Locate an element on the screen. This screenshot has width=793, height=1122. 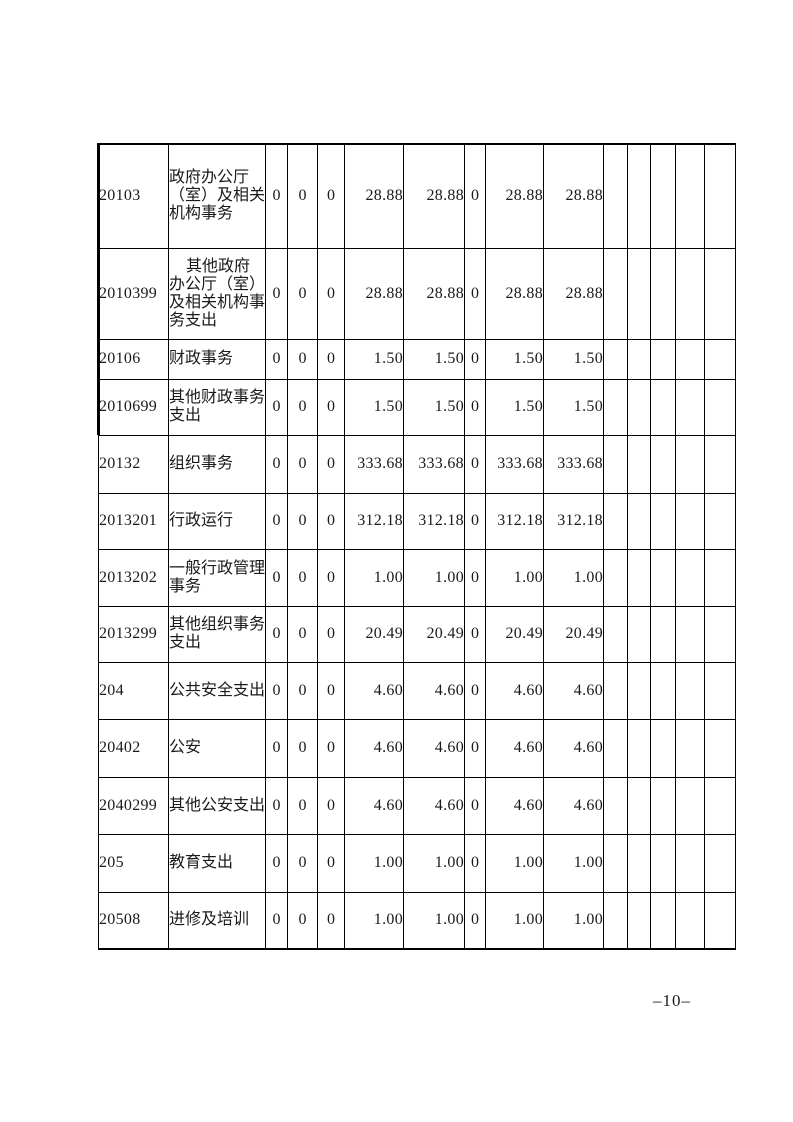
code-cell: 20132 is located at coordinates (133, 464).